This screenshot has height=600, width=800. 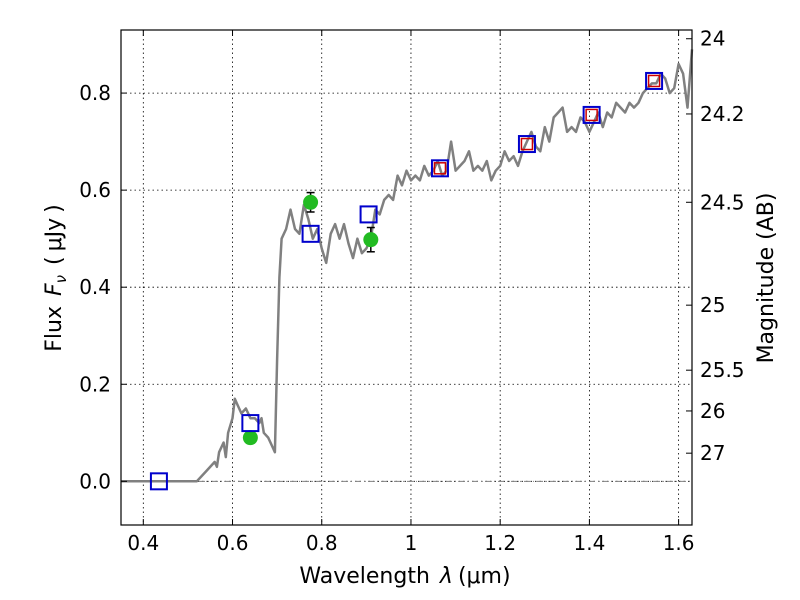 I want to click on x-axis-label-unit: μm, so click(x=484, y=576).